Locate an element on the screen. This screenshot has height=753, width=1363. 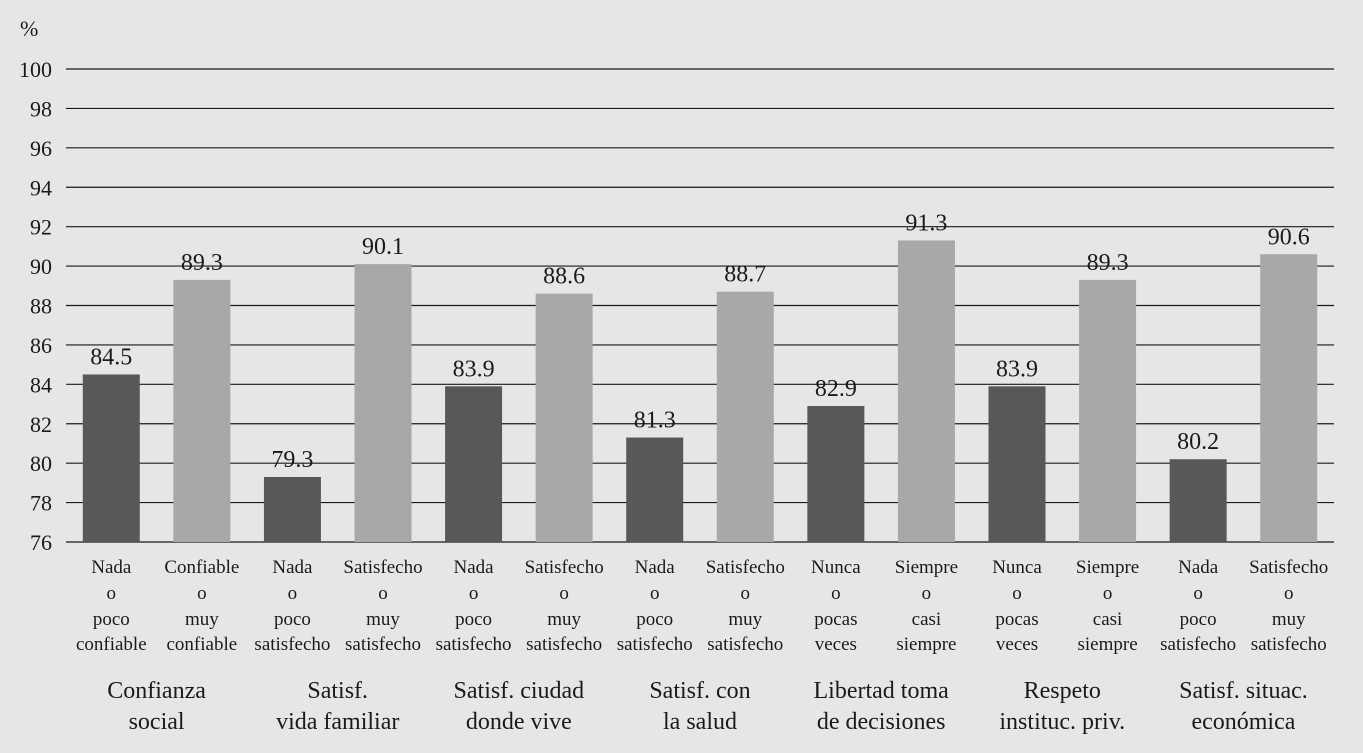
value-label: 90.1 is located at coordinates (383, 247).